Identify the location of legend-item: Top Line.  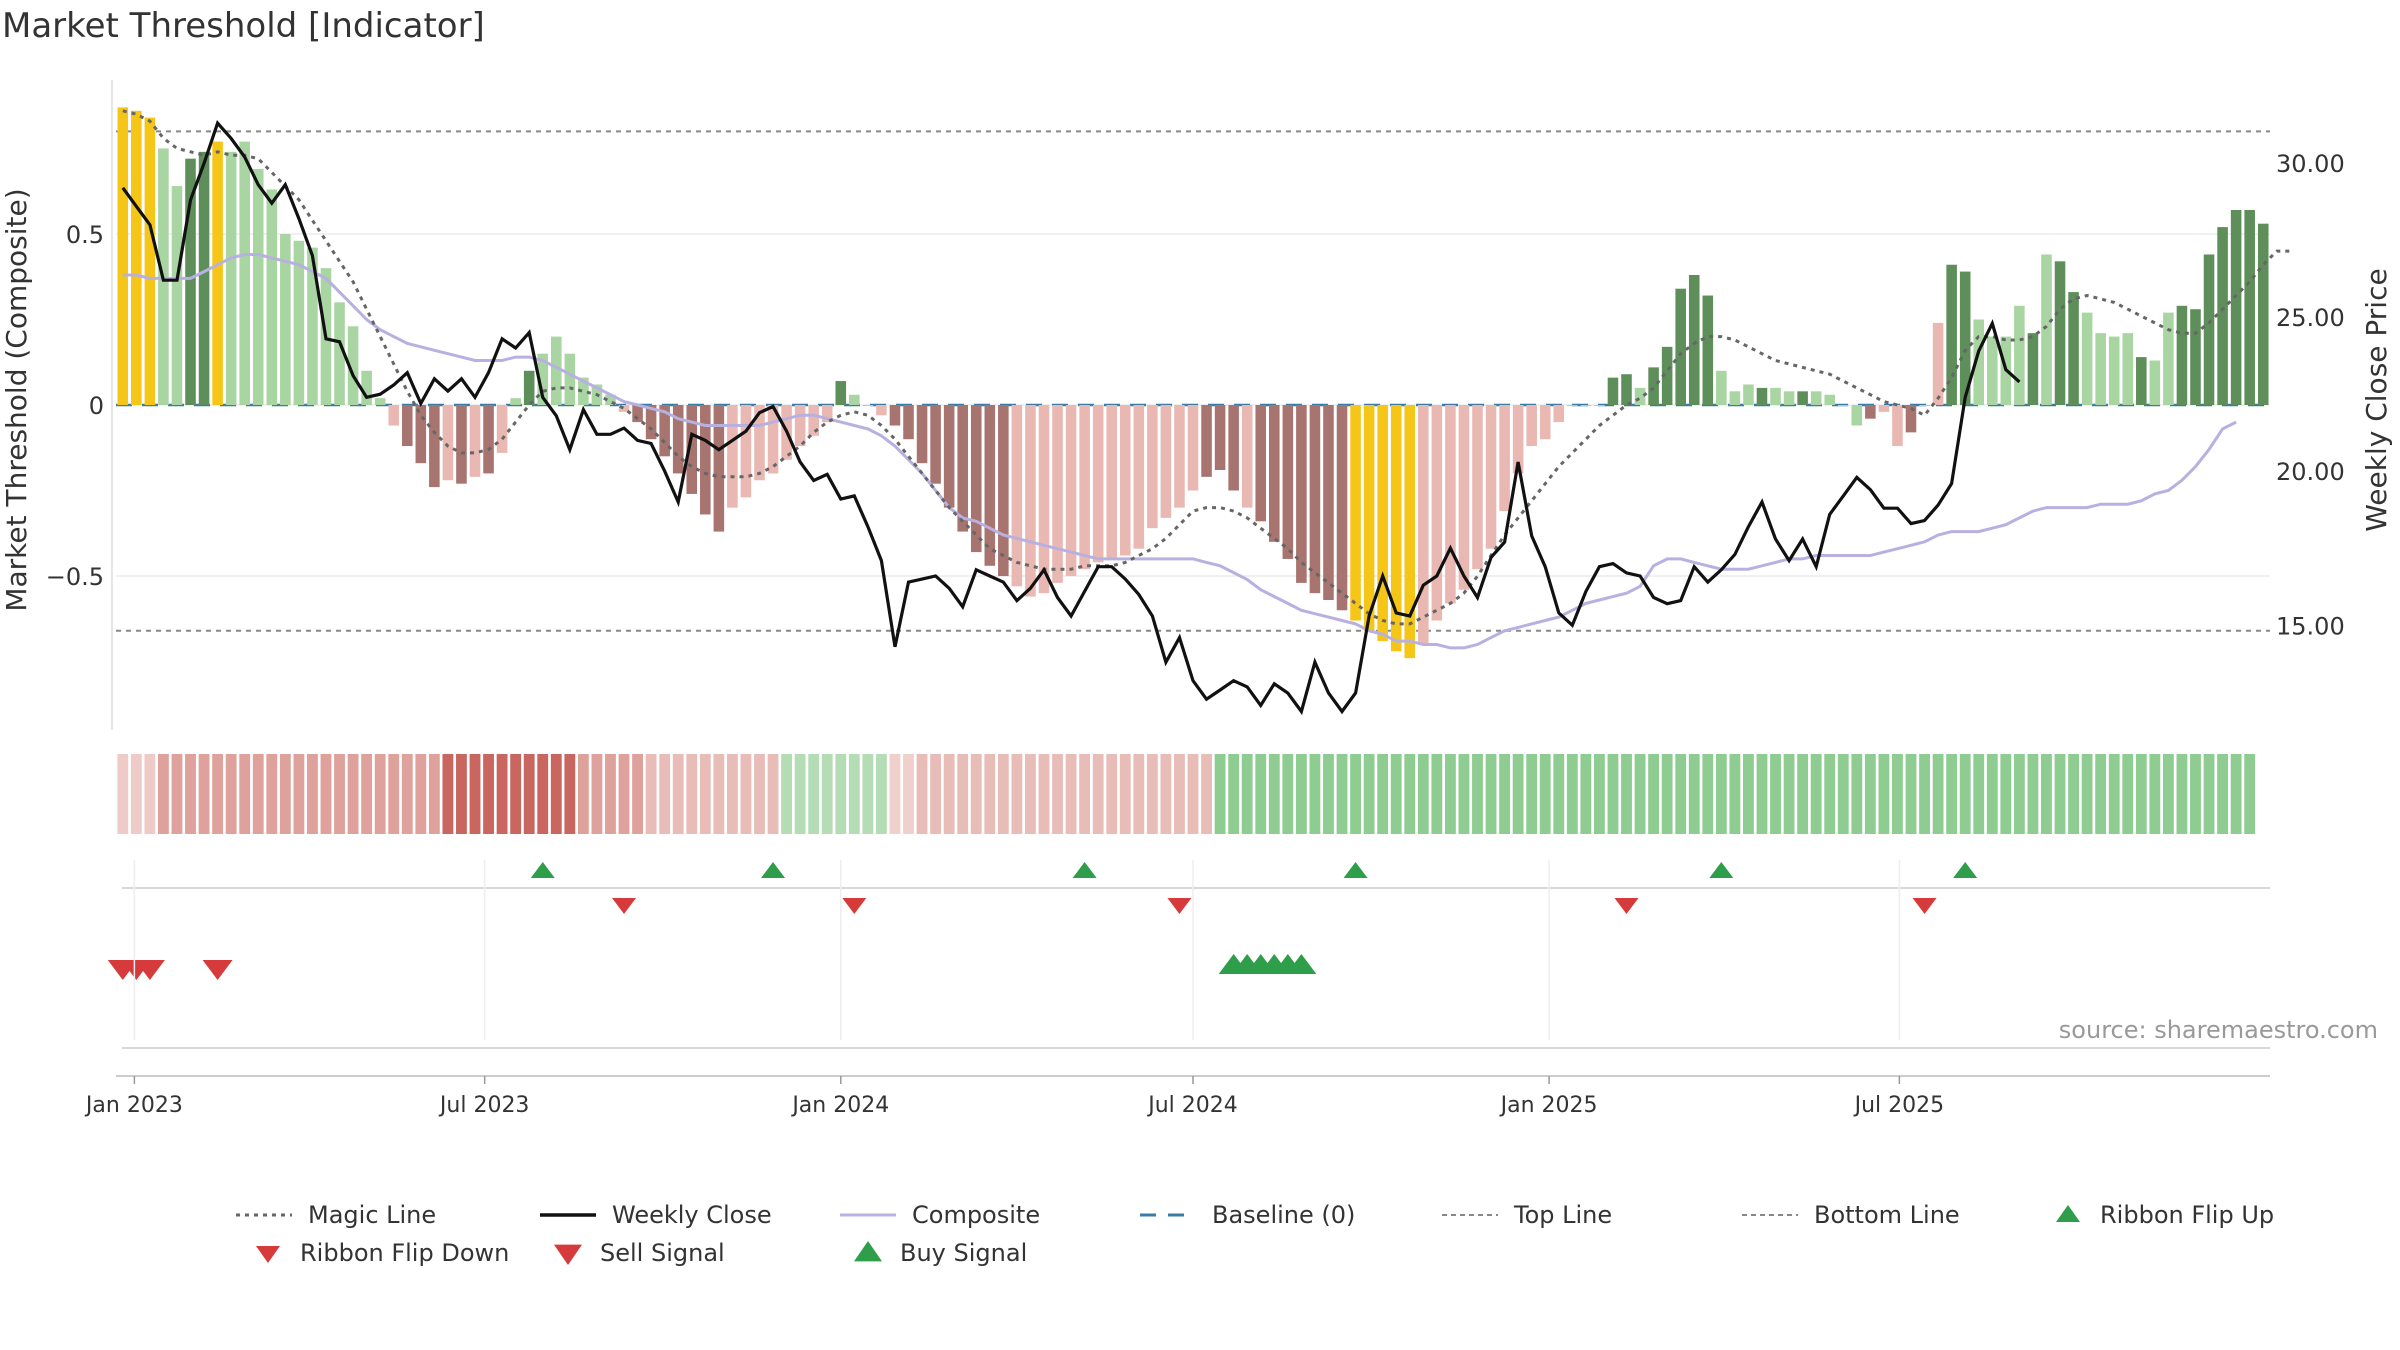
(1526, 1215).